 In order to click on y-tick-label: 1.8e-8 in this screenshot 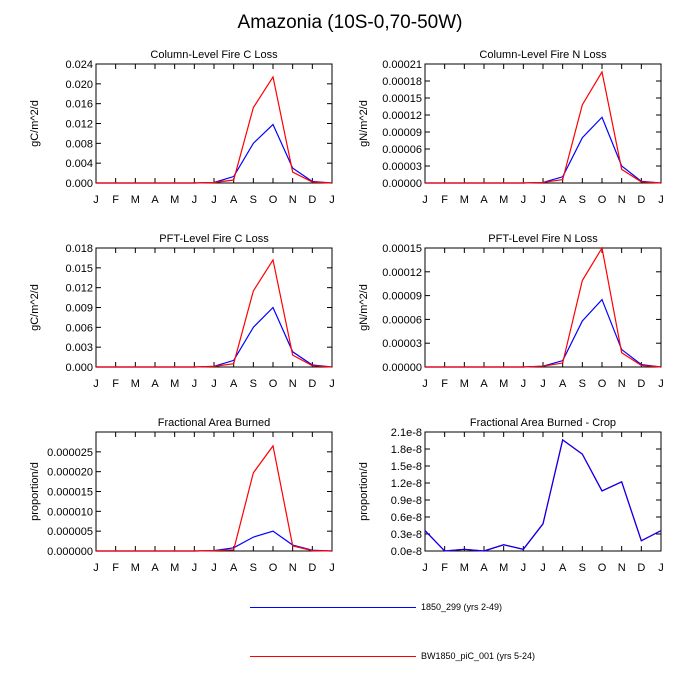, I will do `click(406, 450)`.